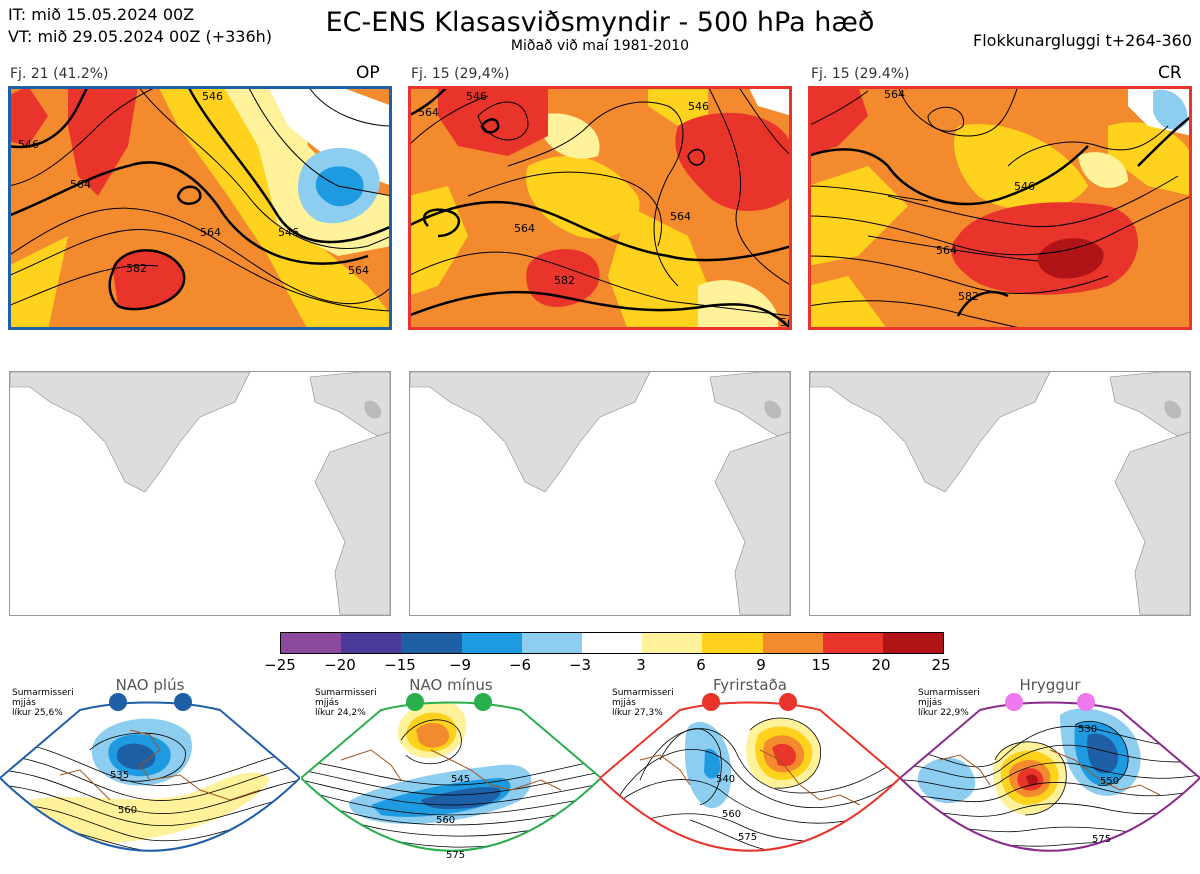  What do you see at coordinates (460, 74) in the screenshot?
I see `cluster-2-count: Fj. 15 (29,4%)` at bounding box center [460, 74].